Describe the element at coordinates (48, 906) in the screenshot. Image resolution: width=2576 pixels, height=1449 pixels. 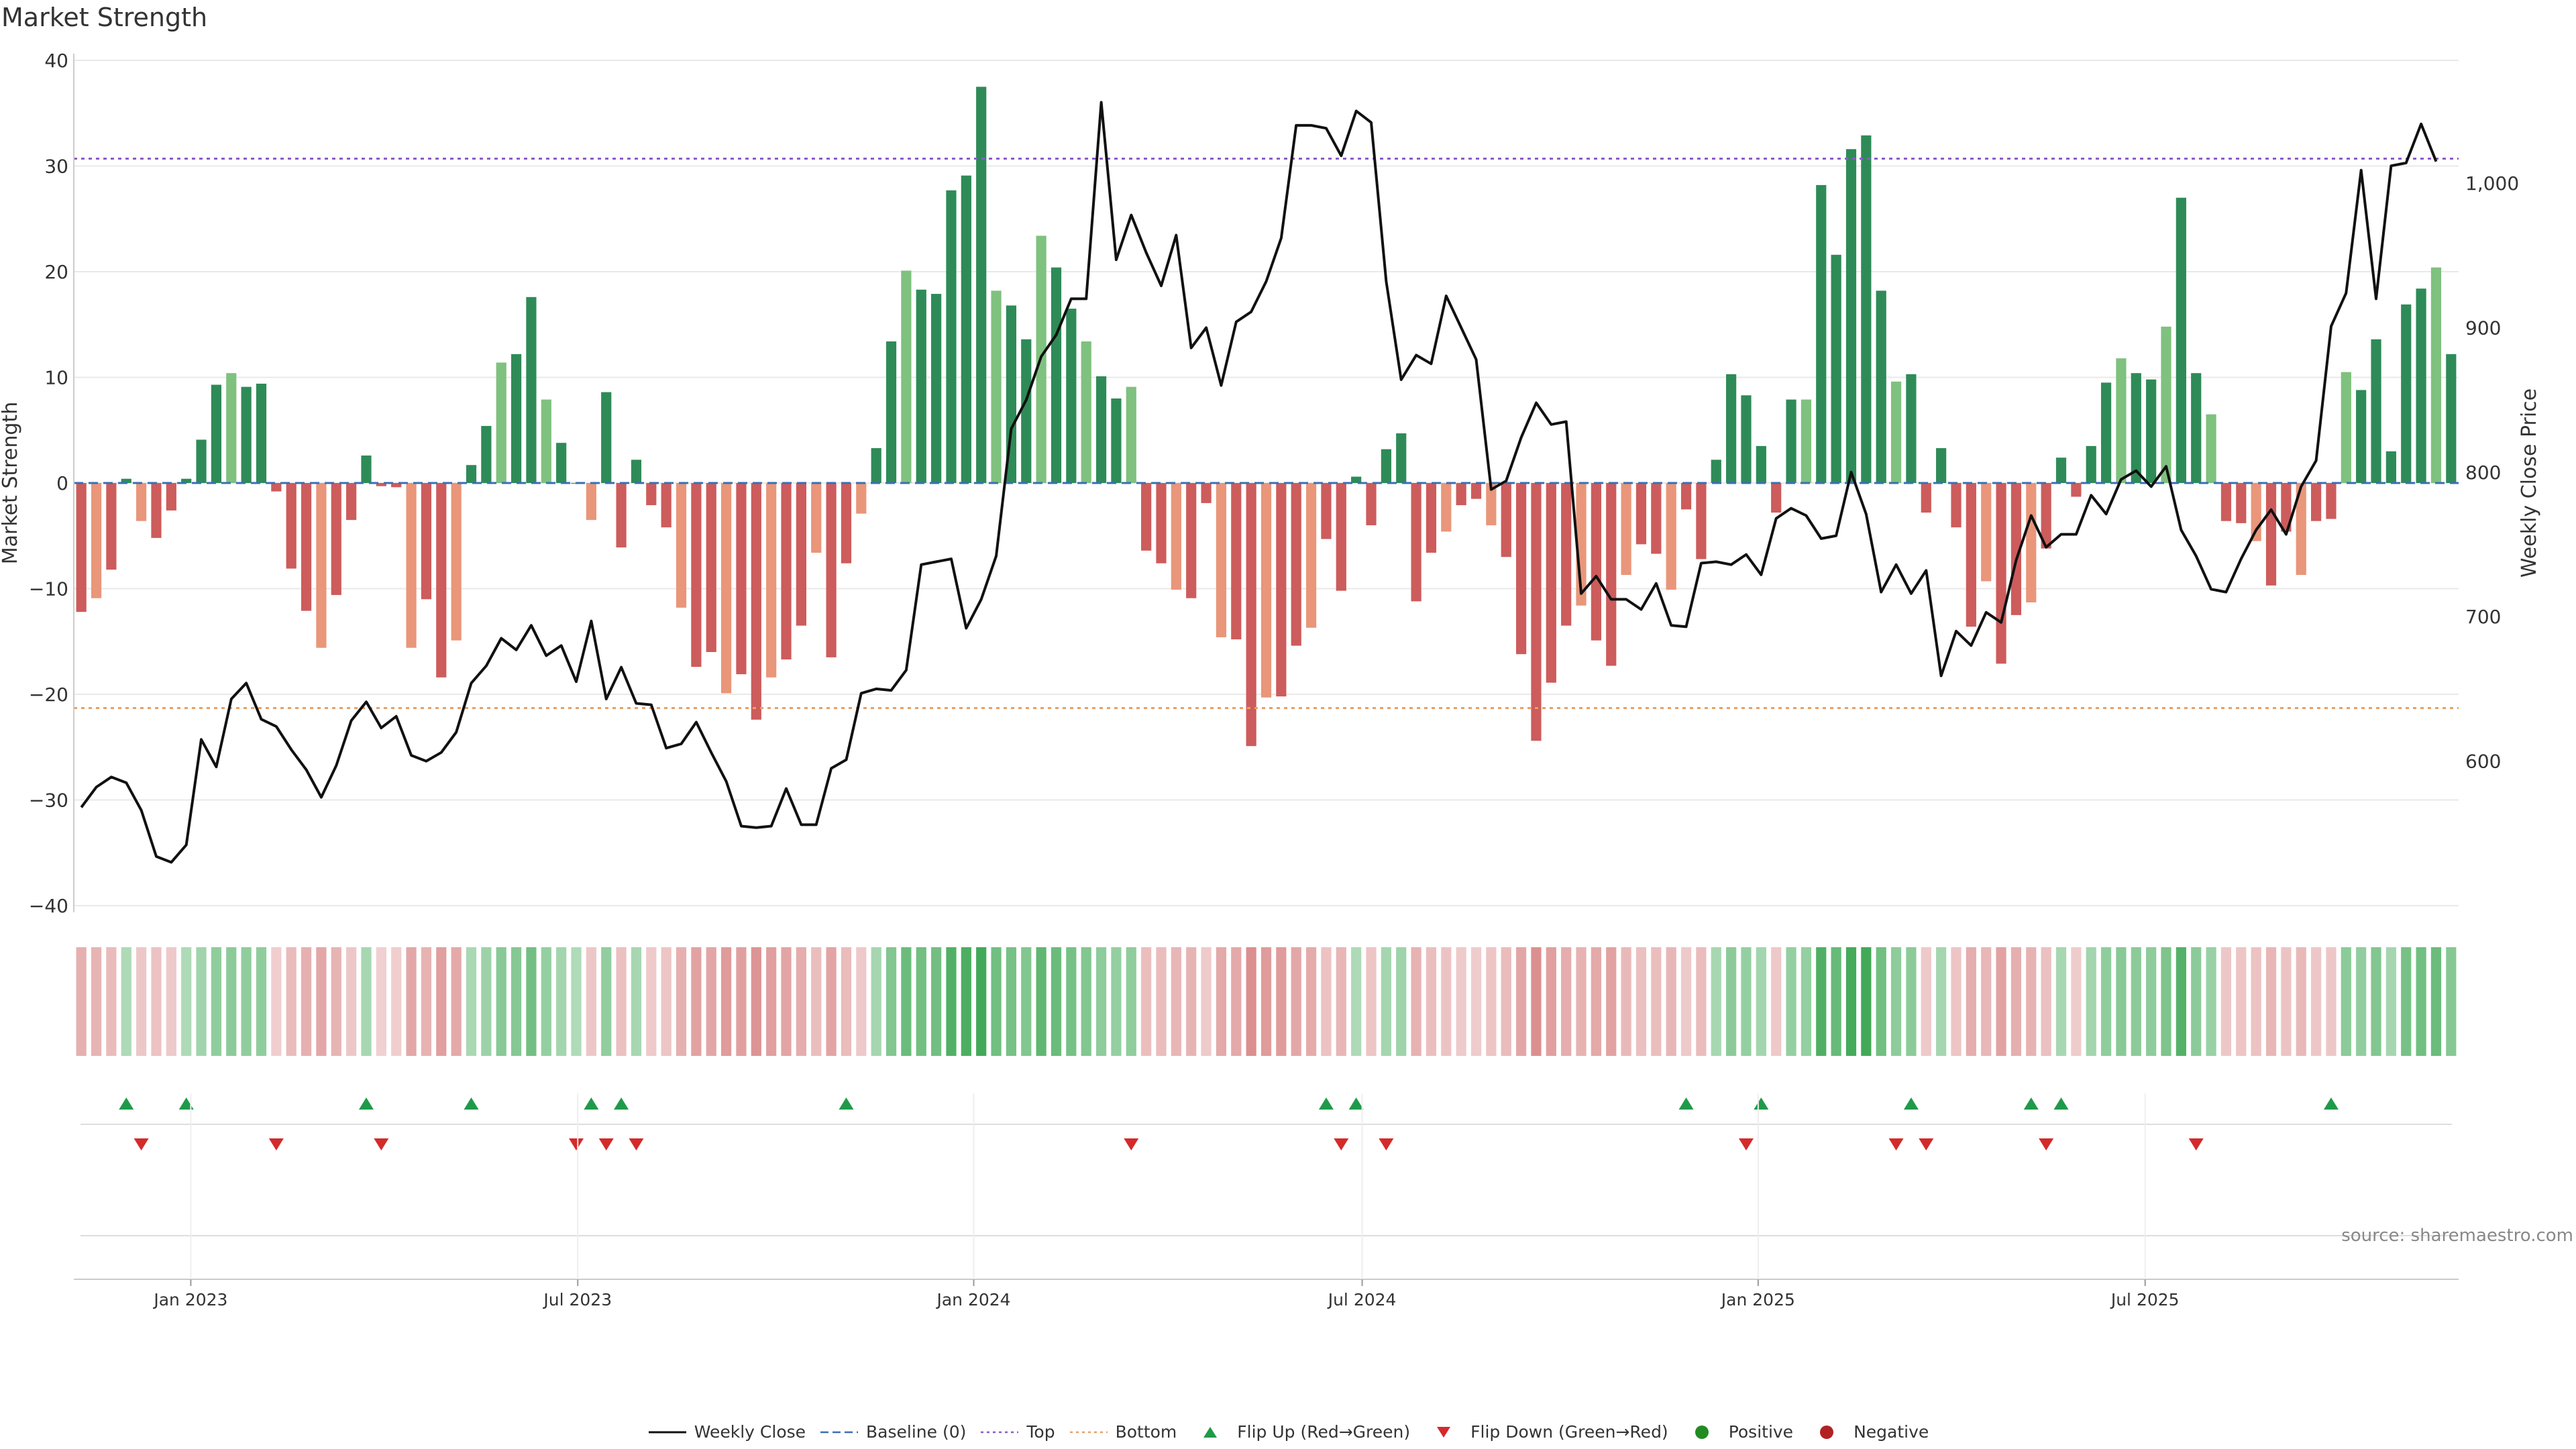
I see `y-tick-label-left: −40` at that location.